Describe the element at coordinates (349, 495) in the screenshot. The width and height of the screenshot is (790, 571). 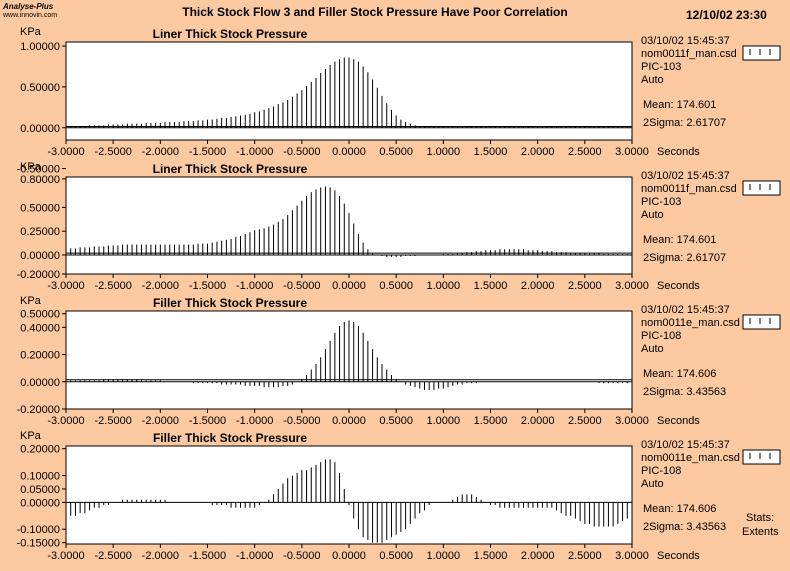
I see `plot-area` at that location.